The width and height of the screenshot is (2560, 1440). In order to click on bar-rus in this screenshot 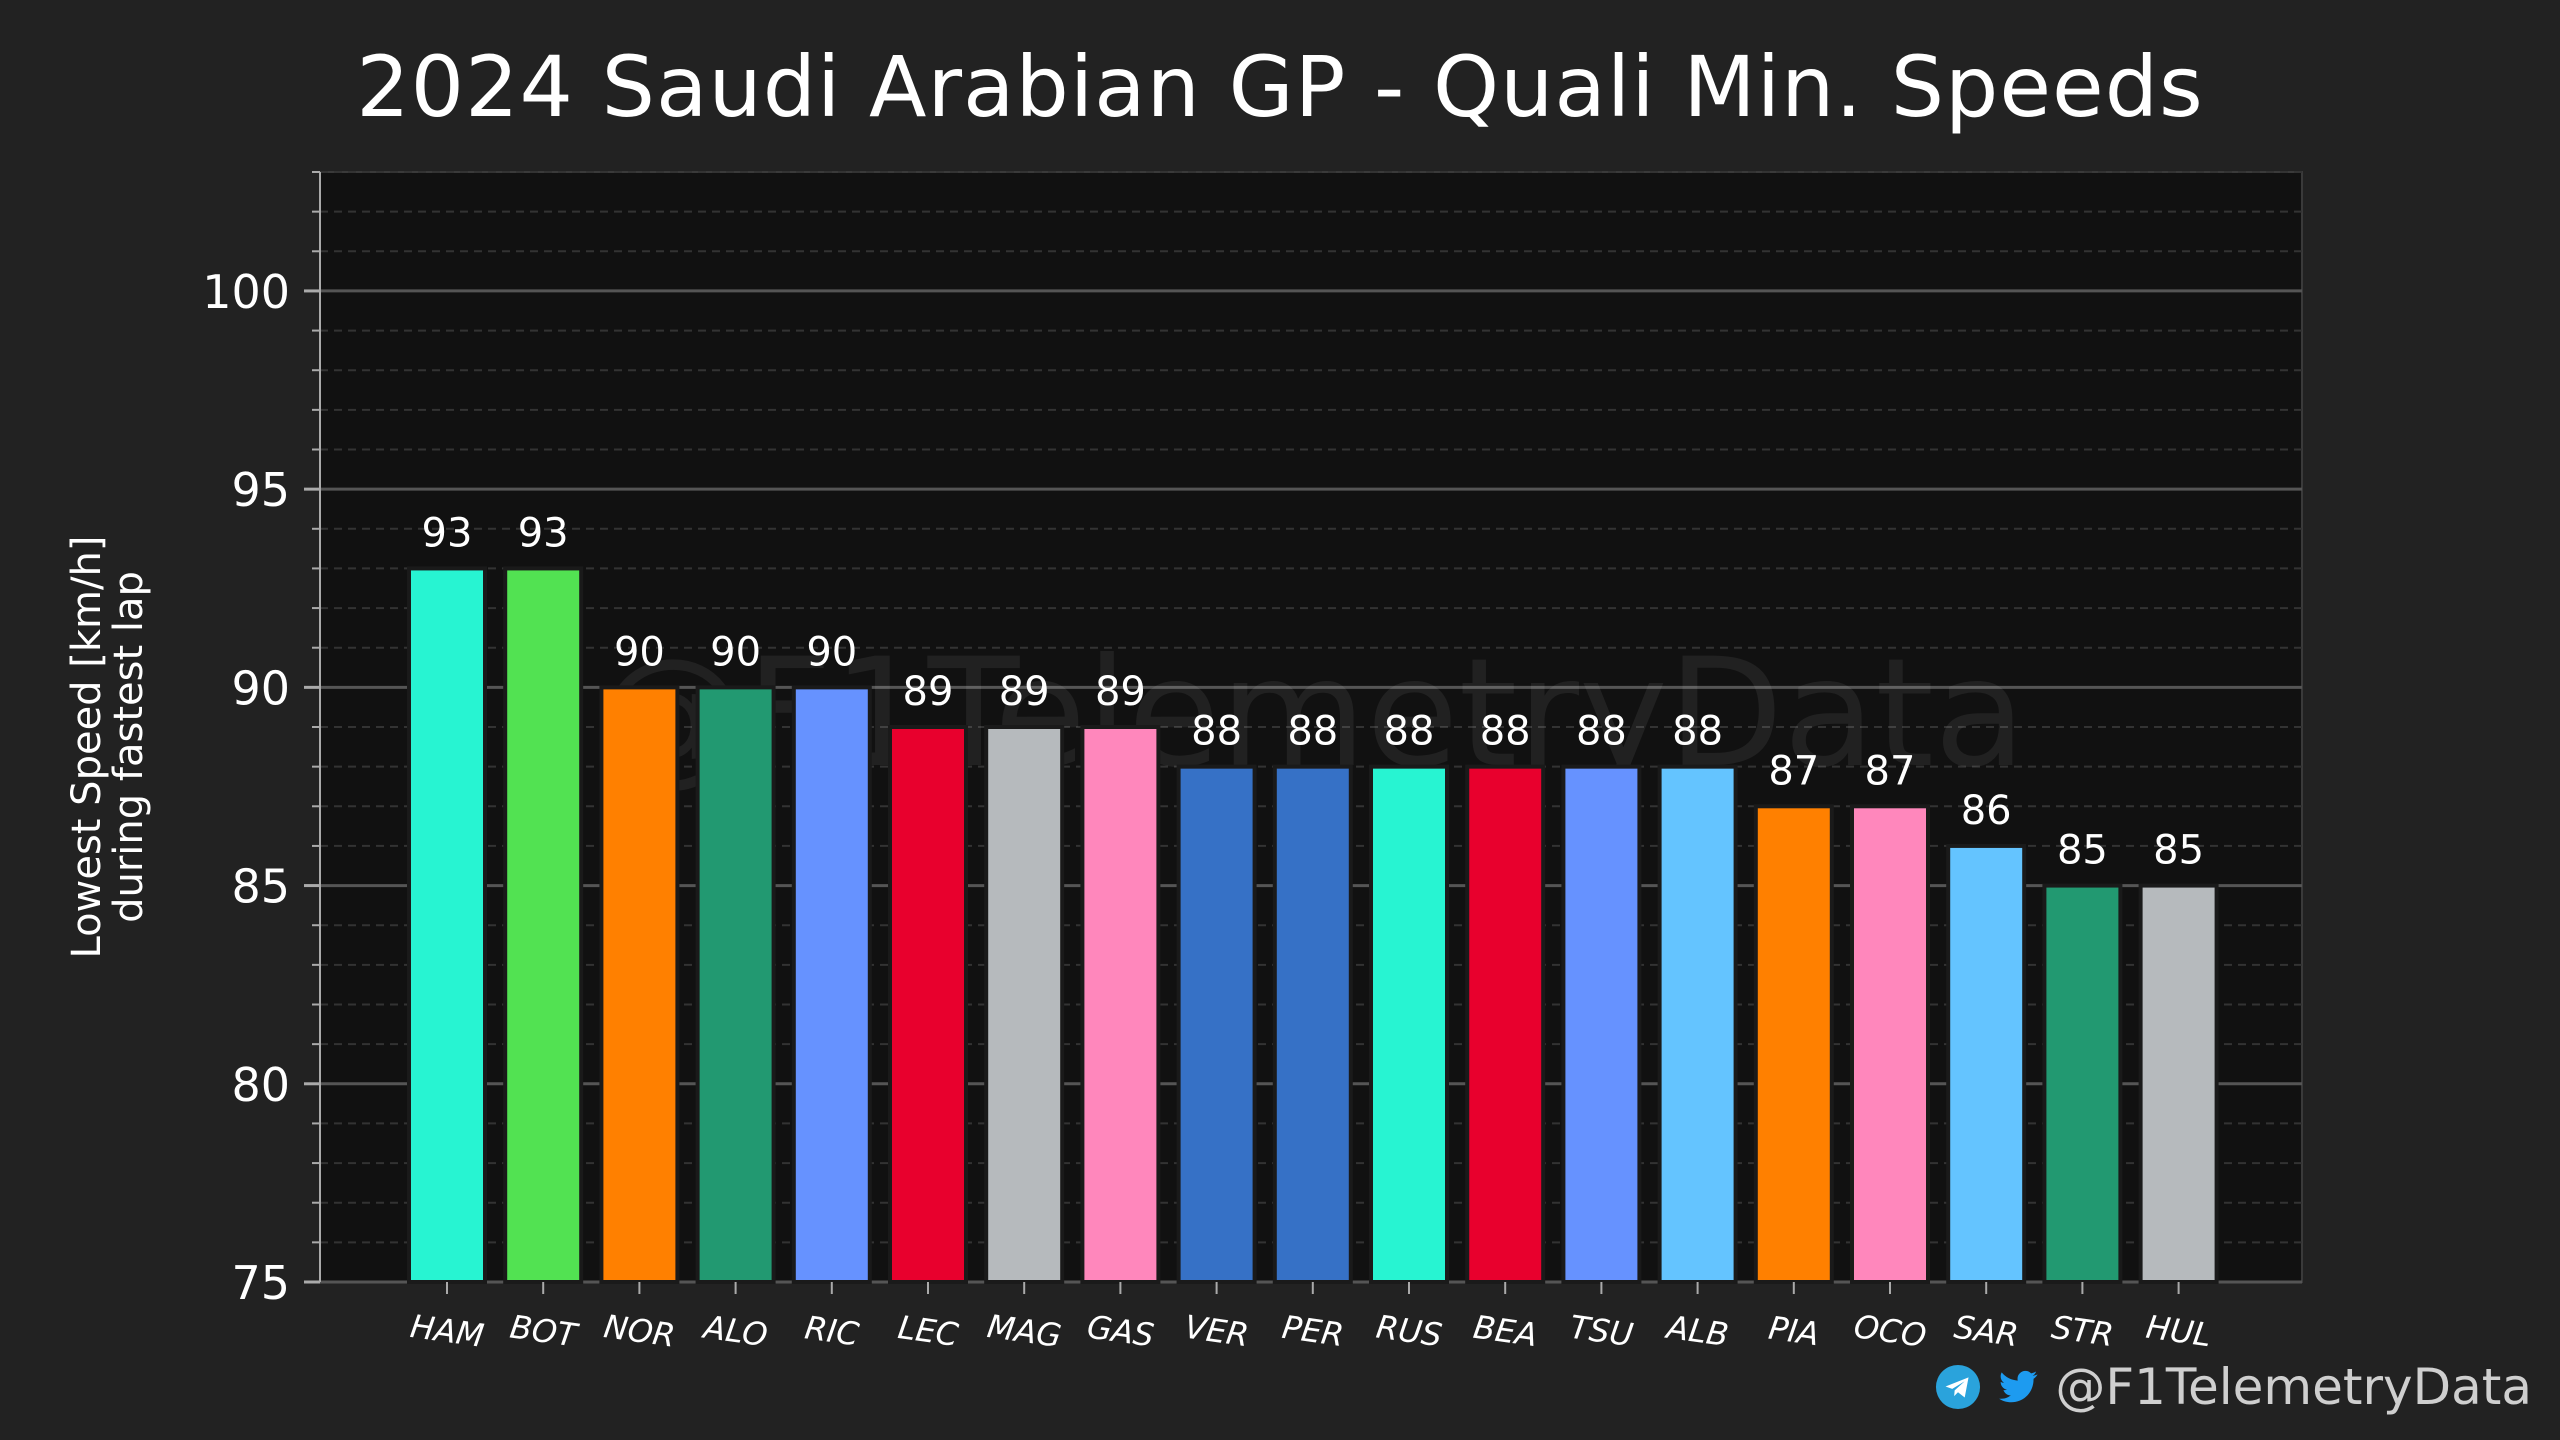, I will do `click(1409, 1024)`.